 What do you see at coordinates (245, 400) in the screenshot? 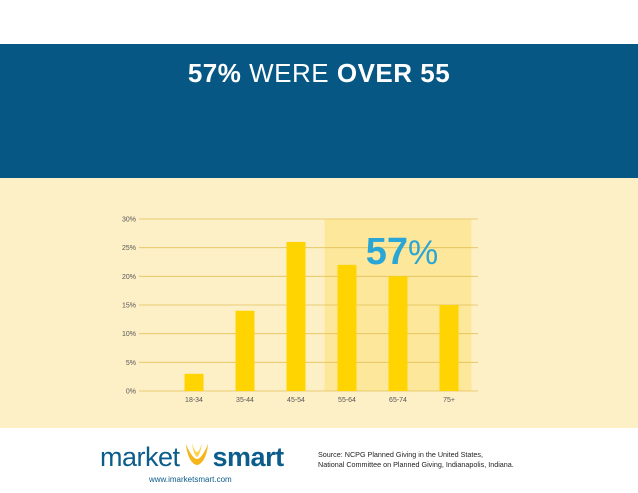
I see `x-tick-label: 35-44` at bounding box center [245, 400].